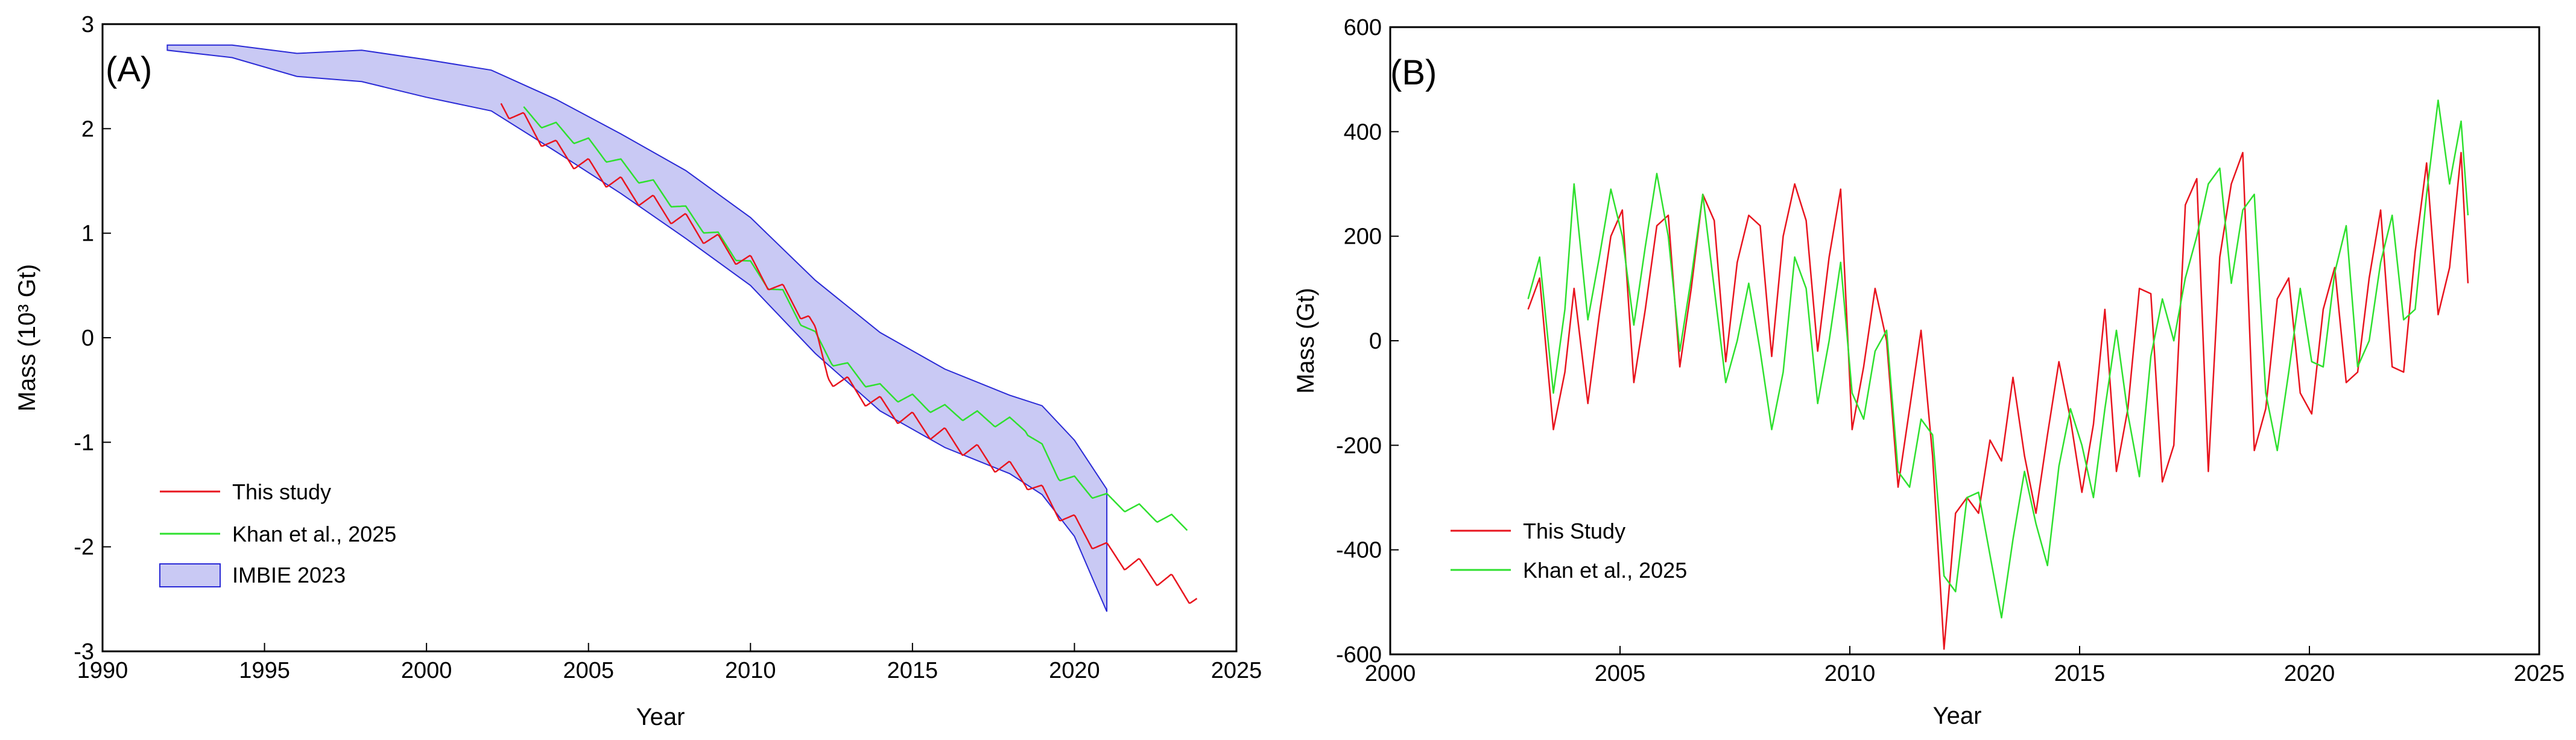  Describe the element at coordinates (87, 24) in the screenshot. I see `chart-a-y-tick-label: 3` at that location.